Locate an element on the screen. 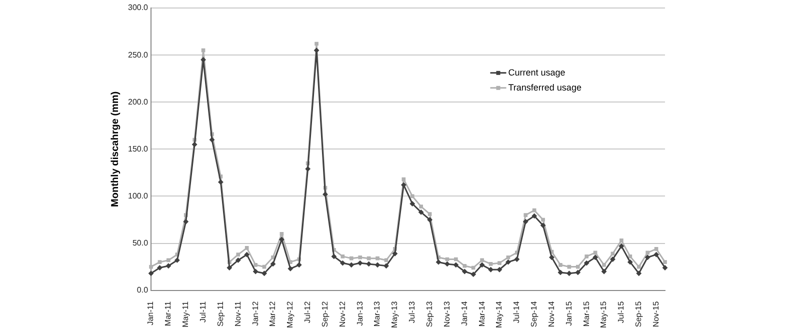 This screenshot has width=800, height=333. x-tick-label: Mar-13 is located at coordinates (377, 313).